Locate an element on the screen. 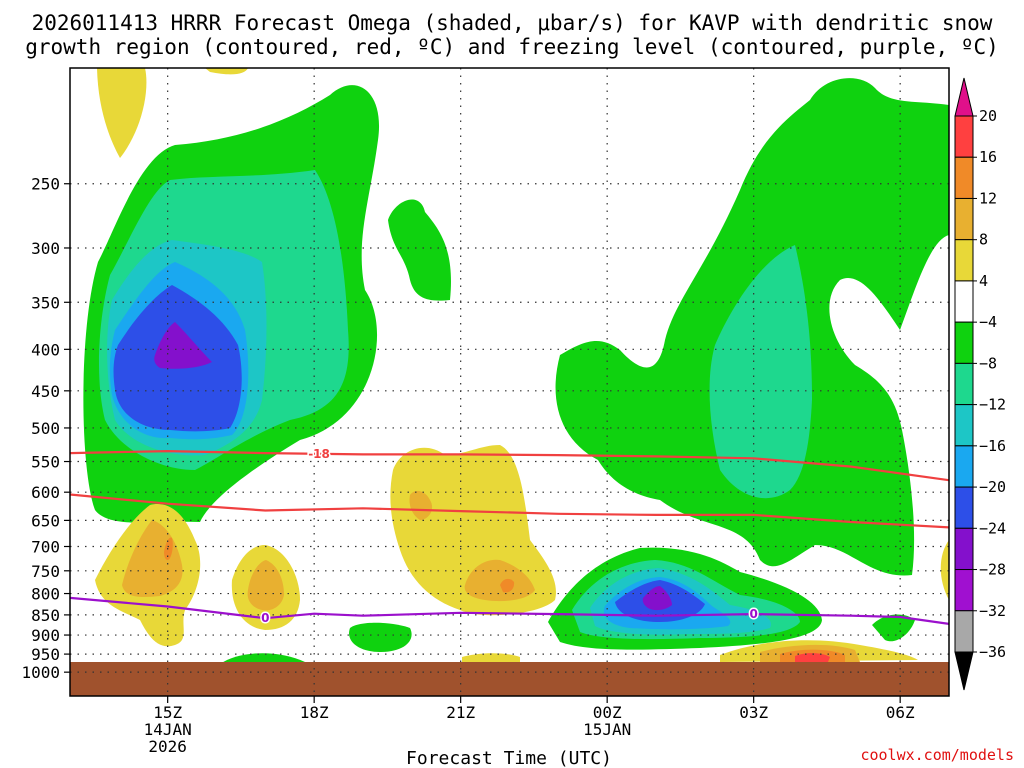 This screenshot has height=768, width=1024. omega-level-plus-4-right-edge is located at coordinates (944, 570).